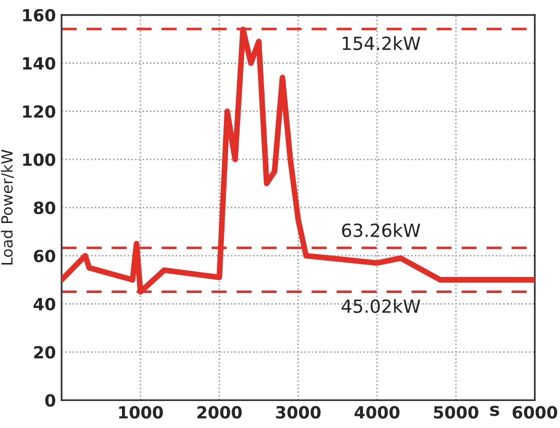 The height and width of the screenshot is (428, 560). Describe the element at coordinates (50, 400) in the screenshot. I see `y-tick-label: 0` at that location.